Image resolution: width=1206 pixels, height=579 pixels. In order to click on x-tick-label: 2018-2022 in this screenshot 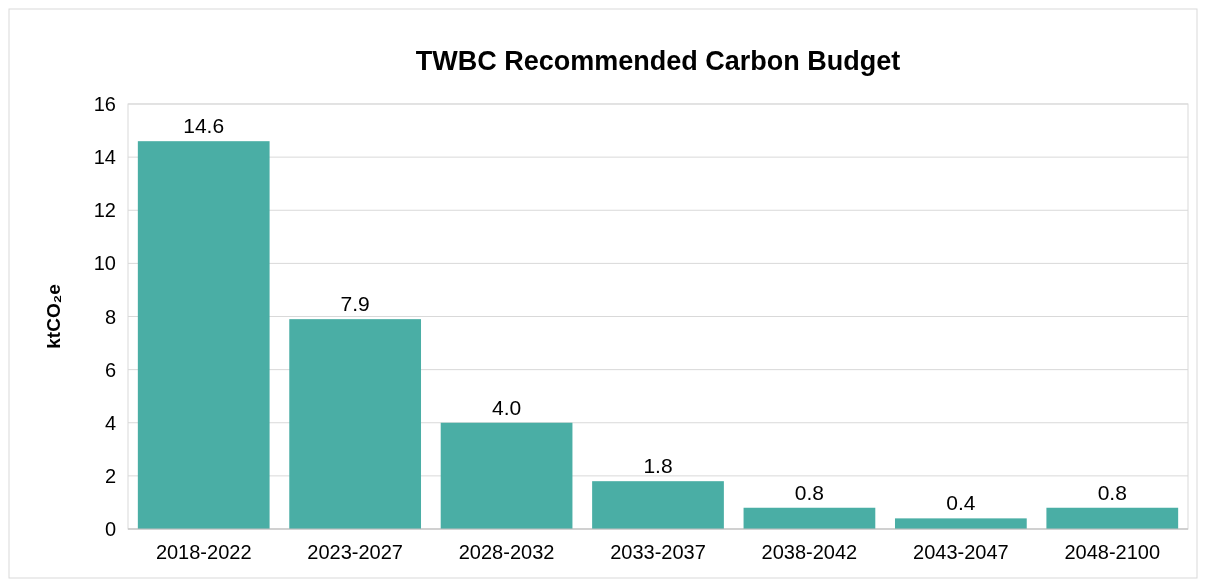, I will do `click(203, 552)`.